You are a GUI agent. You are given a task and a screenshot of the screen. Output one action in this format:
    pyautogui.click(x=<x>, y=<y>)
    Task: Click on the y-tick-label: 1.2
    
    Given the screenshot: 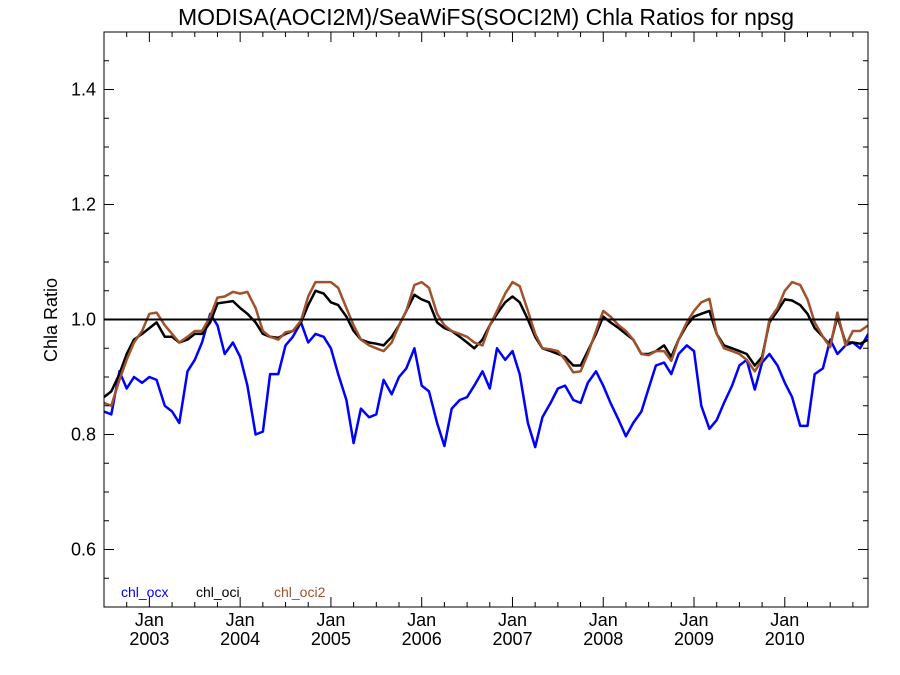 What is the action you would take?
    pyautogui.click(x=83, y=205)
    